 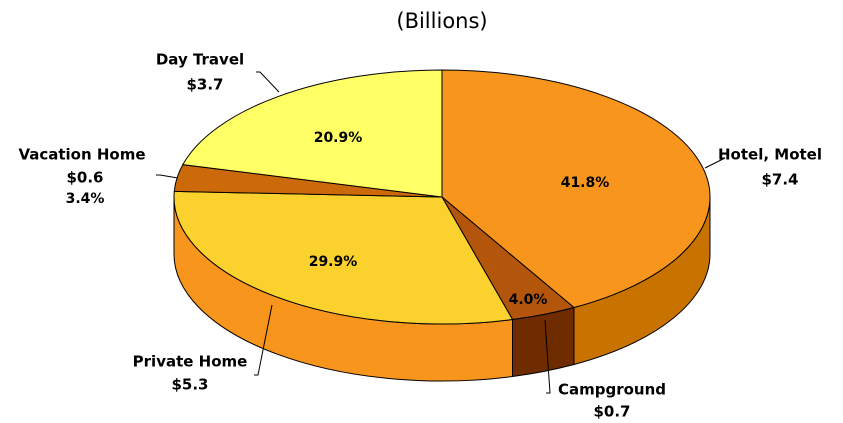 What do you see at coordinates (189, 385) in the screenshot?
I see `value-label: $5.3` at bounding box center [189, 385].